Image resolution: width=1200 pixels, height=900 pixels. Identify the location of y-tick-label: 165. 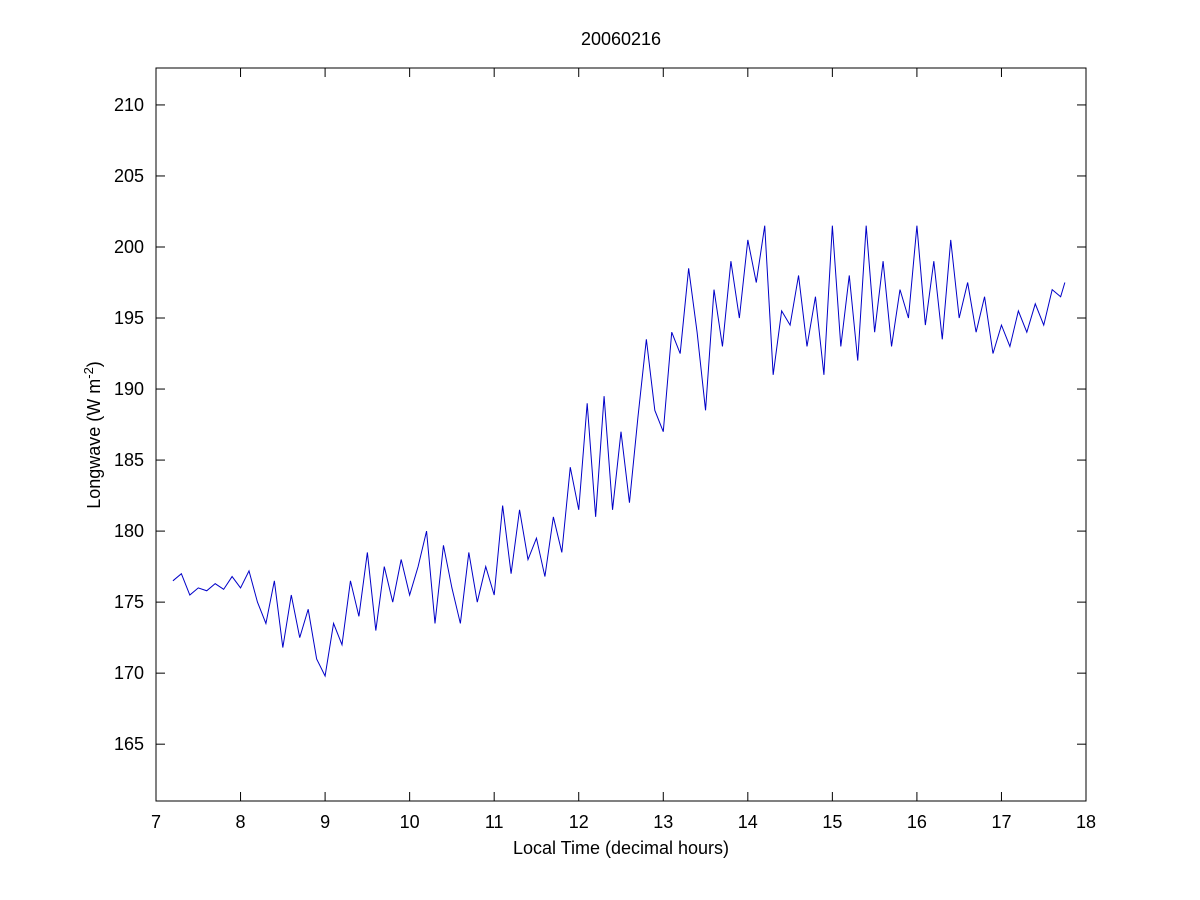
(129, 744).